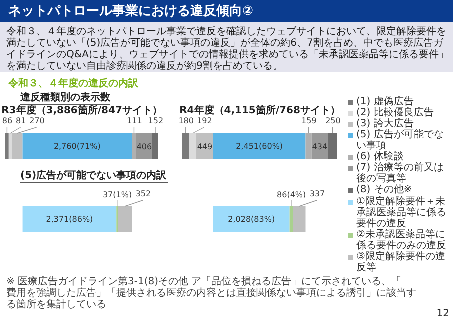  What do you see at coordinates (117, 195) in the screenshot?
I see `data-label: 37(1%)` at bounding box center [117, 195].